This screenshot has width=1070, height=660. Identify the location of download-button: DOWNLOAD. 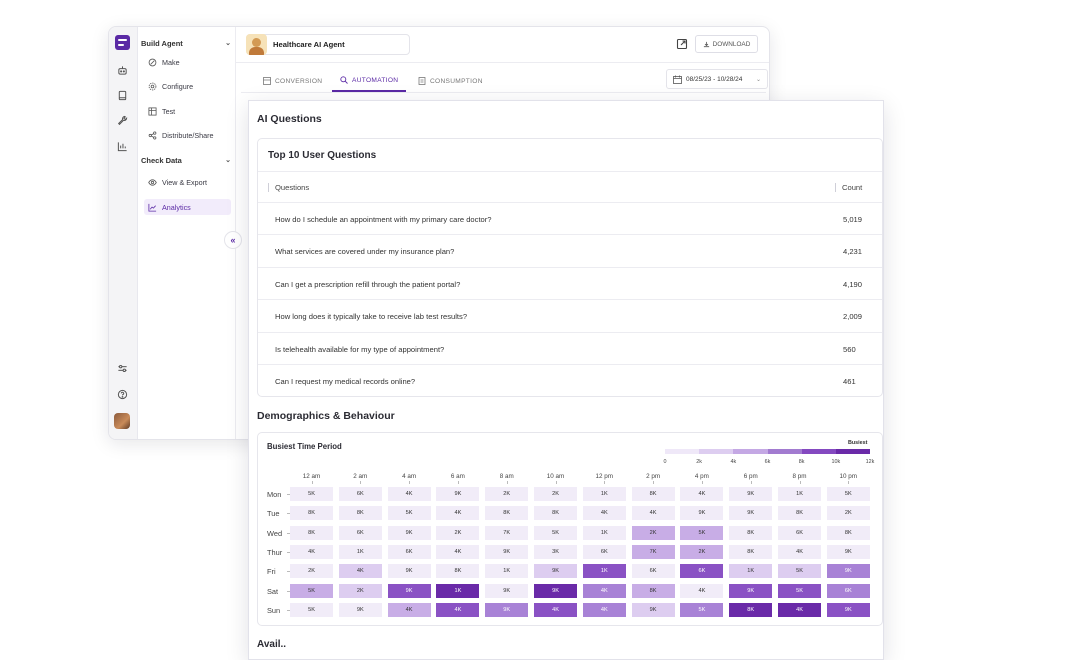
(726, 44).